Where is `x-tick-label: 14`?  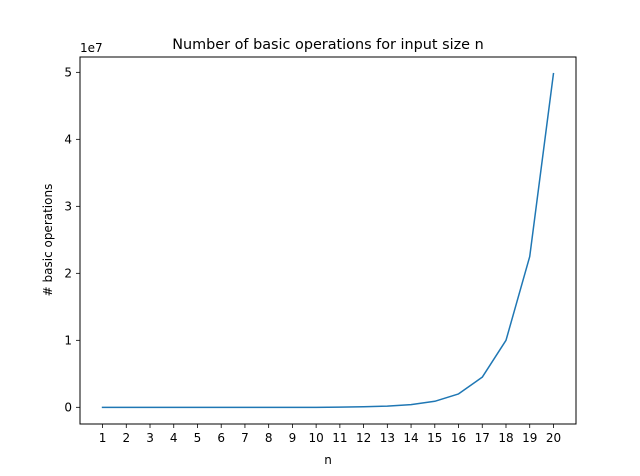
x-tick-label: 14 is located at coordinates (410, 438).